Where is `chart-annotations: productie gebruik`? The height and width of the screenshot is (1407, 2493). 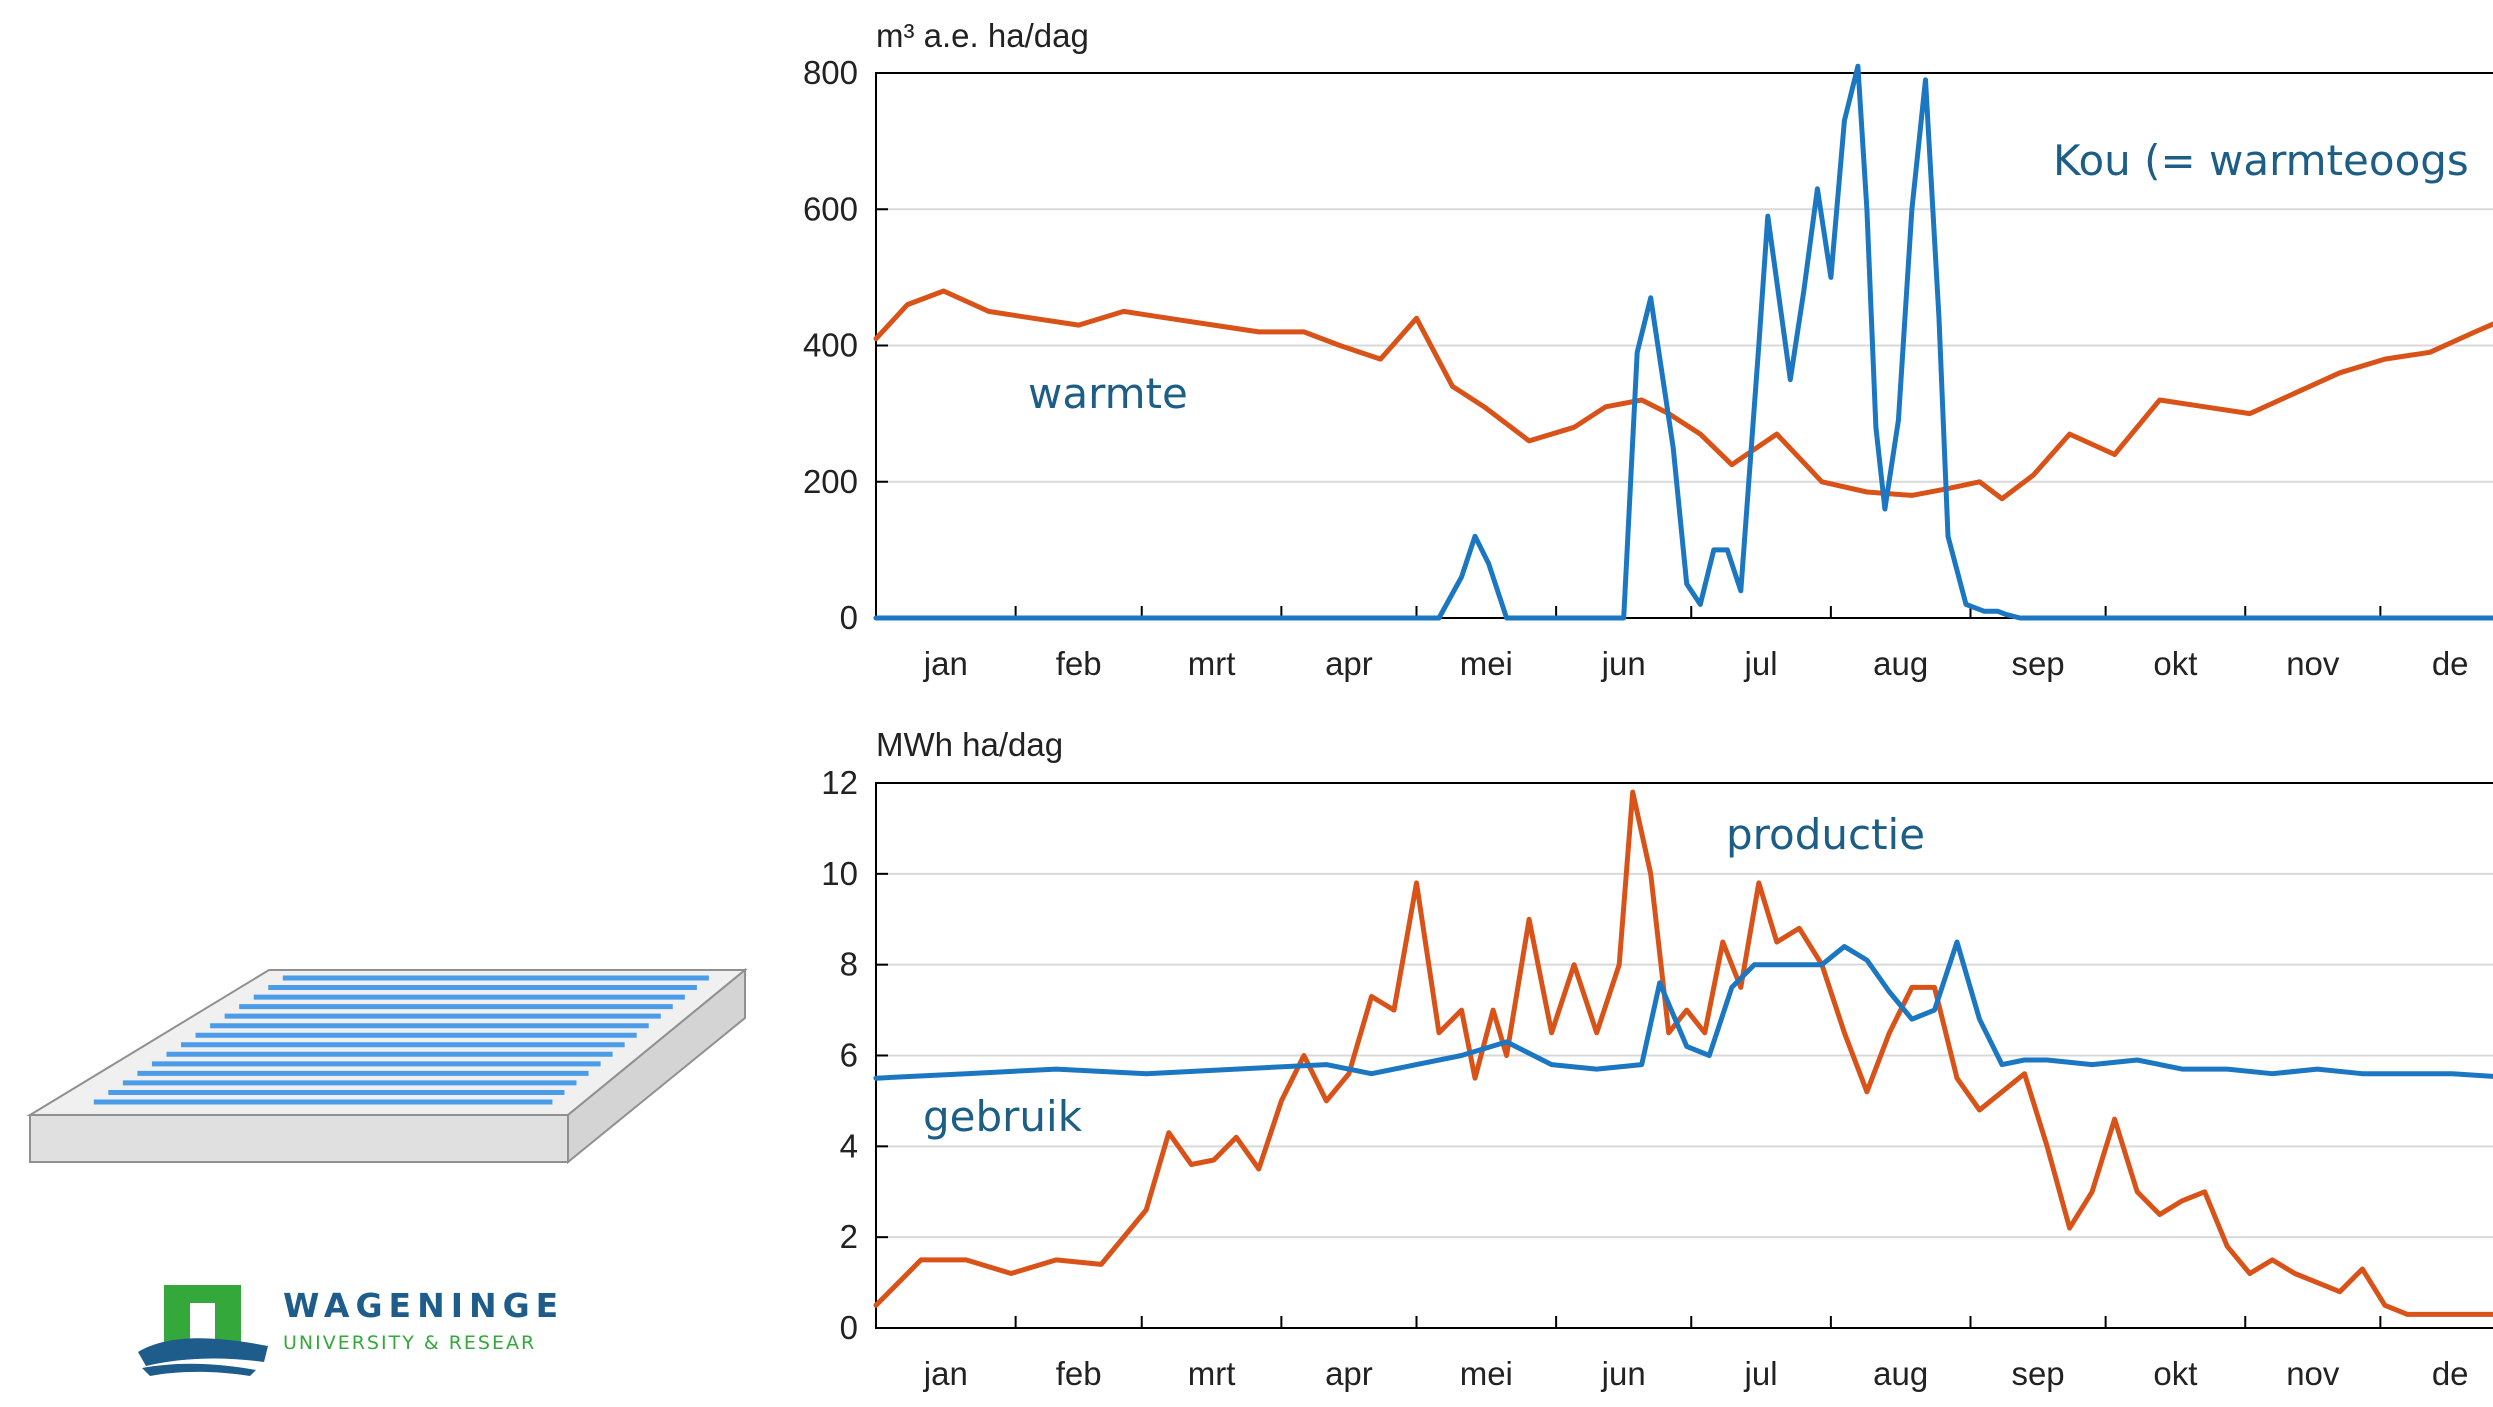 chart-annotations: productie gebruik is located at coordinates (1424, 975).